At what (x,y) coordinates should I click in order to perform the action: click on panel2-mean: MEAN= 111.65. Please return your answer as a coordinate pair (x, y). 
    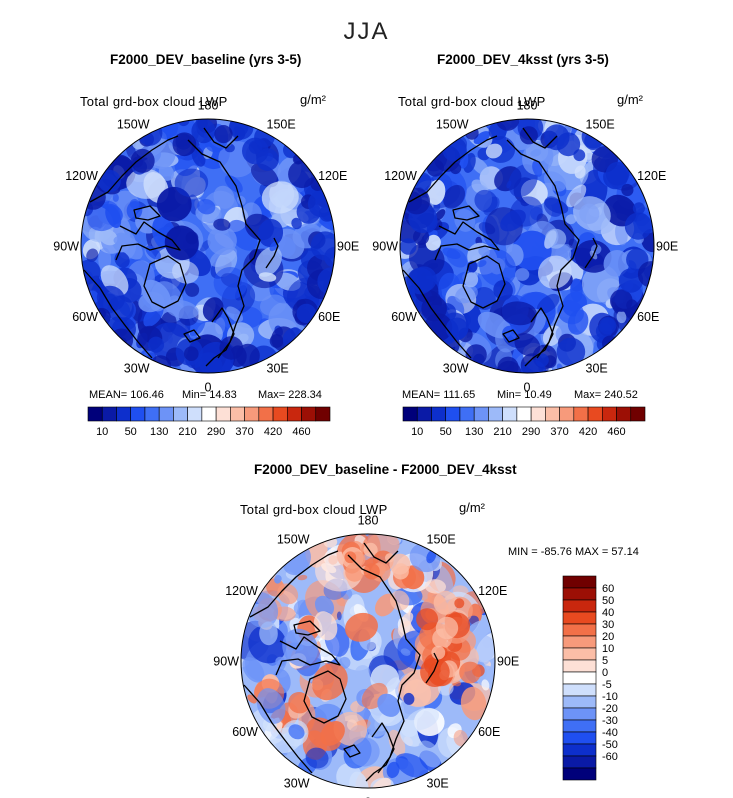
    Looking at the image, I should click on (439, 395).